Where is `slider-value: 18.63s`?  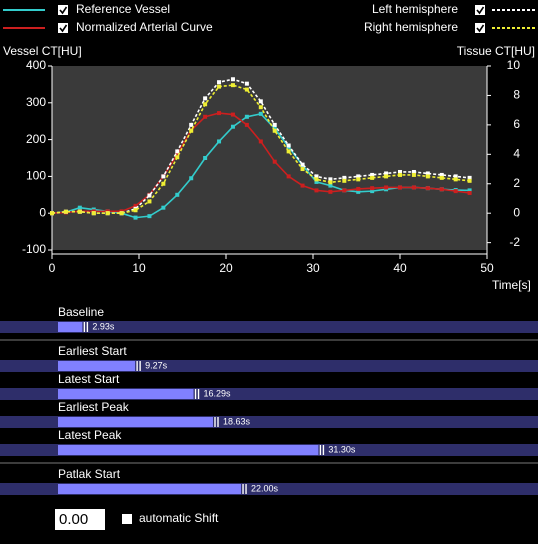
slider-value: 18.63s is located at coordinates (237, 421).